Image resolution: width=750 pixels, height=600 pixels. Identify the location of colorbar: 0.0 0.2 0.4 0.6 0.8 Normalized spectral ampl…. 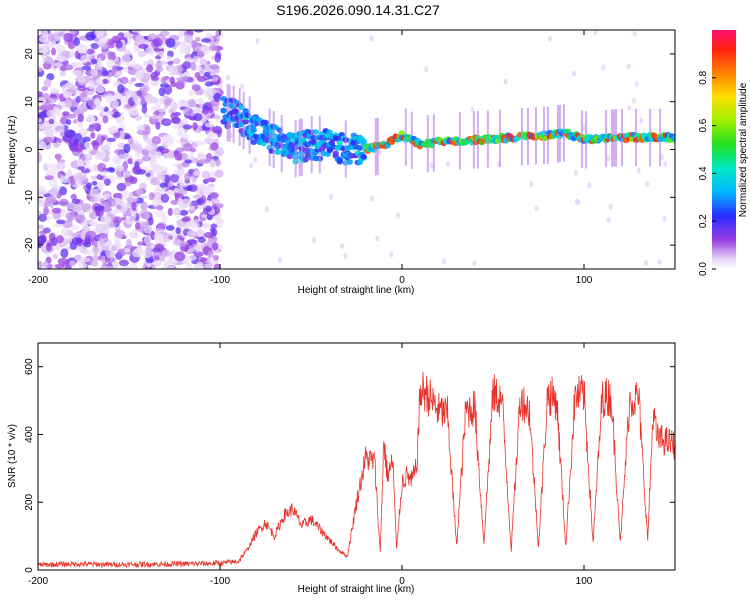
(723, 153).